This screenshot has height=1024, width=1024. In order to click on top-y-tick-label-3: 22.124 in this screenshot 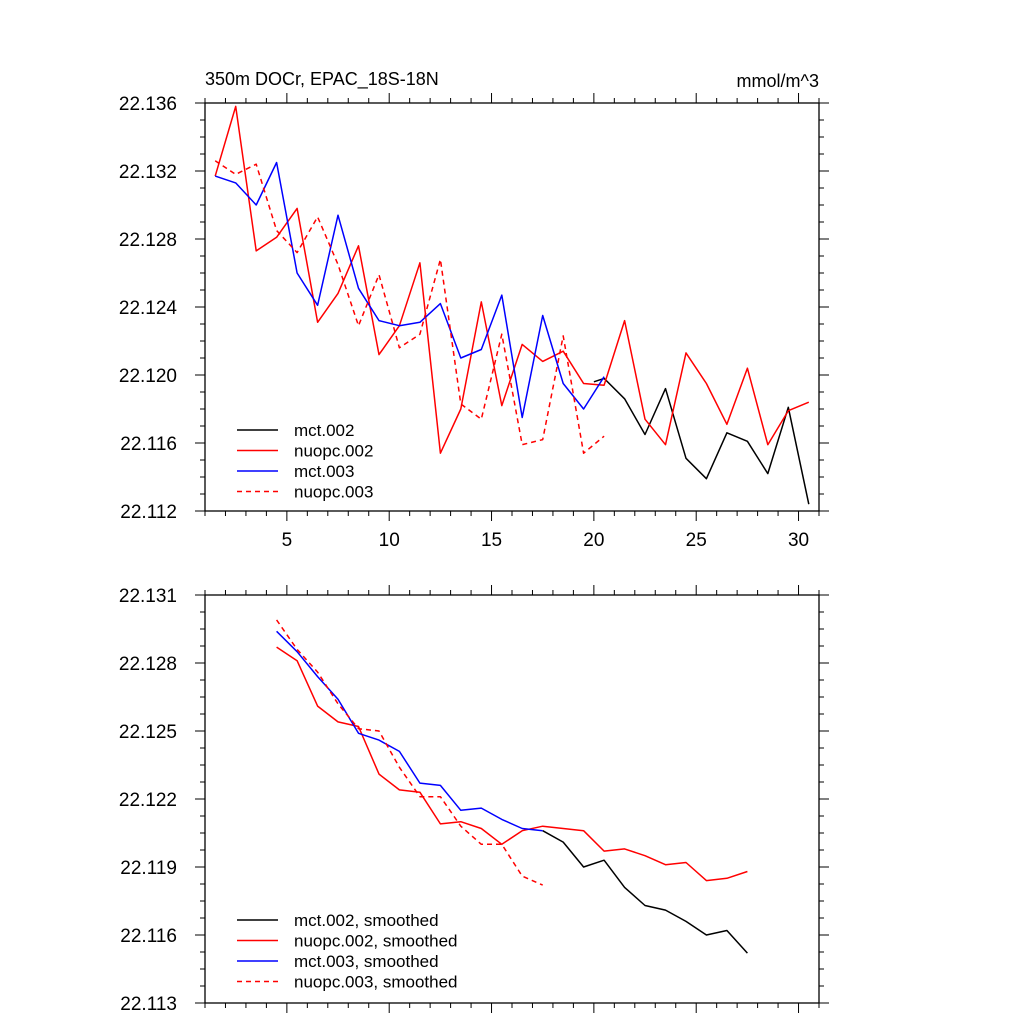, I will do `click(148, 308)`.